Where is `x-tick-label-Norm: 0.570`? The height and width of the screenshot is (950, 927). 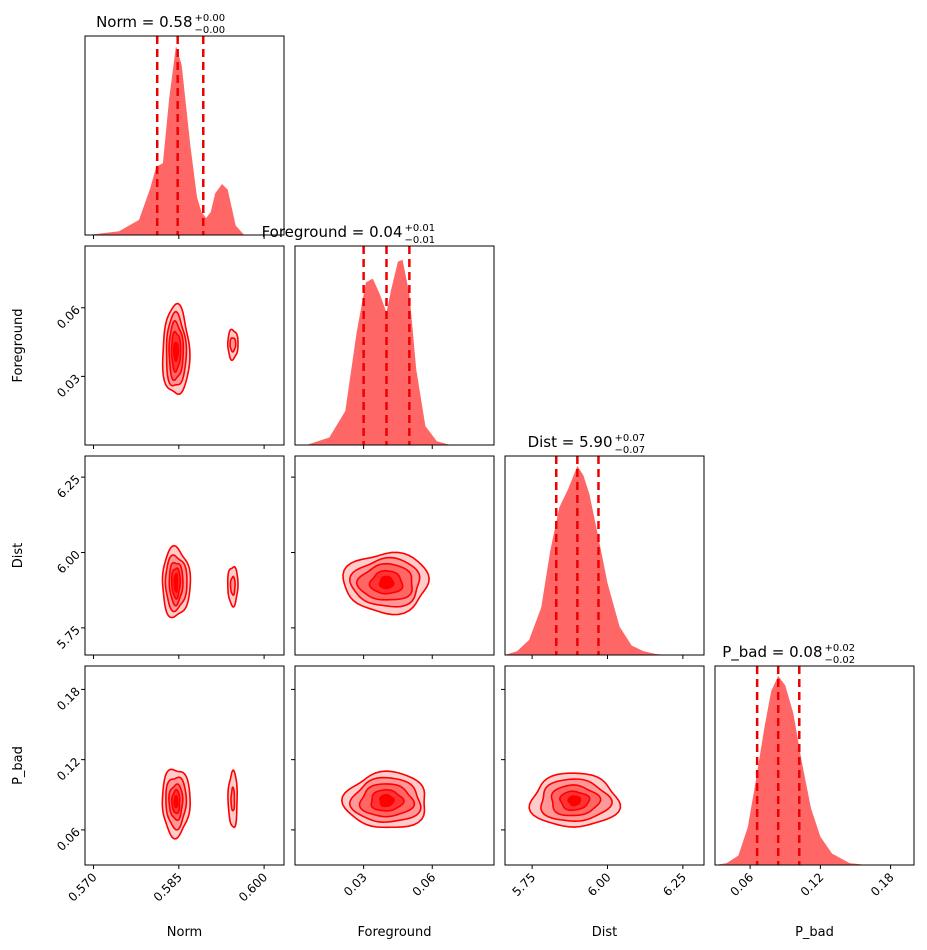
x-tick-label-Norm: 0.570 is located at coordinates (82, 887).